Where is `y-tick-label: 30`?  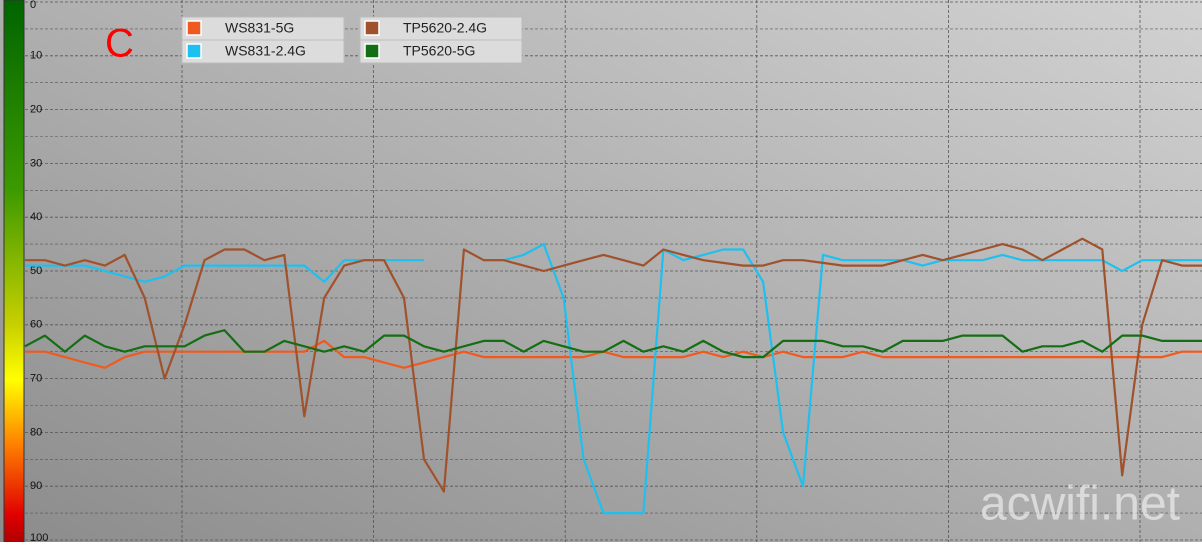
y-tick-label: 30 is located at coordinates (36, 163).